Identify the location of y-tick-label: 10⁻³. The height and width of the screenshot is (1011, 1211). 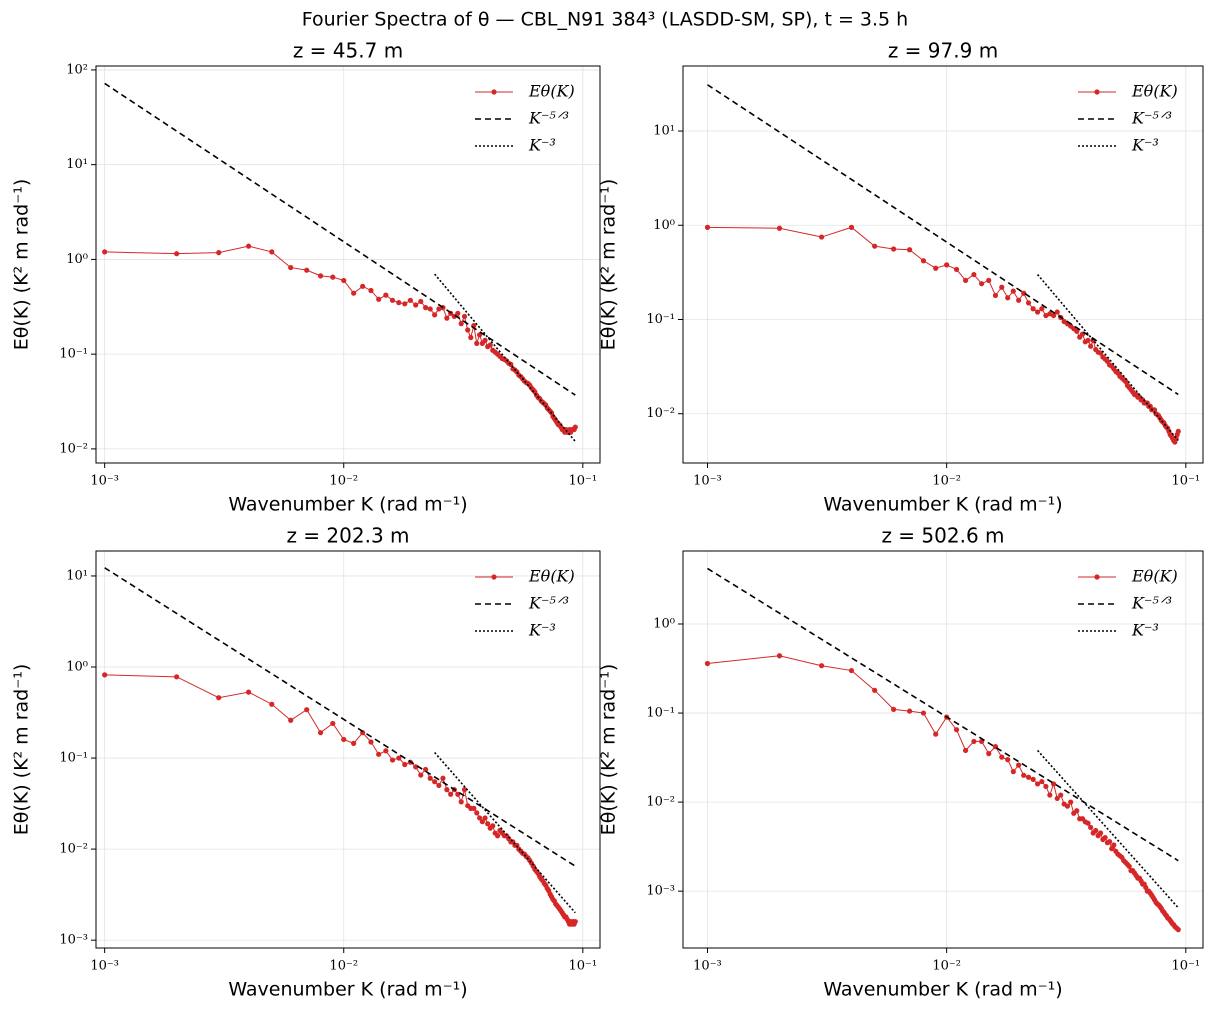
(73, 940).